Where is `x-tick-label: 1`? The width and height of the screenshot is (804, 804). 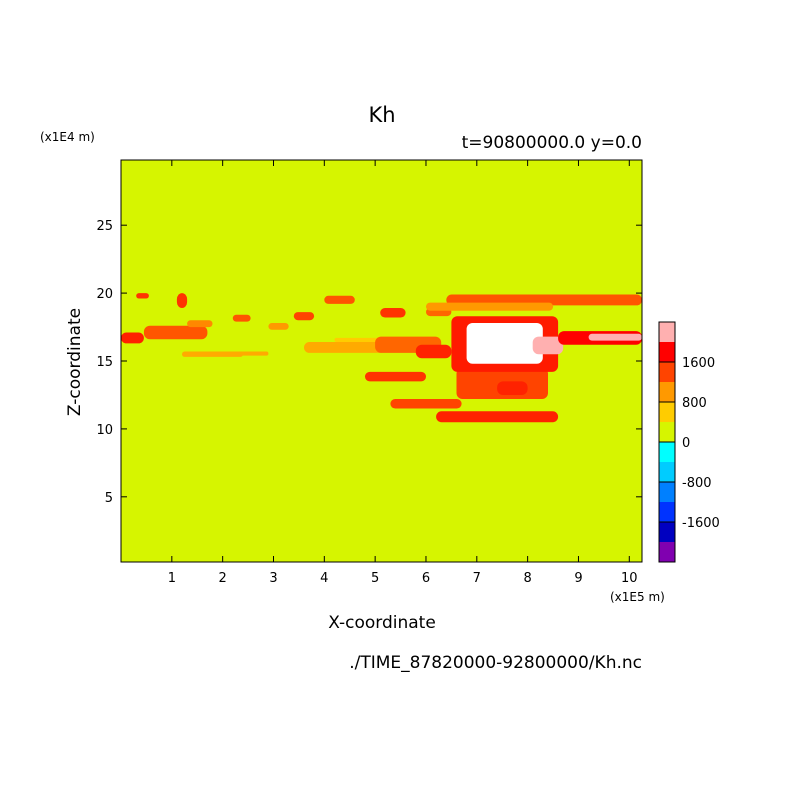
x-tick-label: 1 is located at coordinates (172, 578).